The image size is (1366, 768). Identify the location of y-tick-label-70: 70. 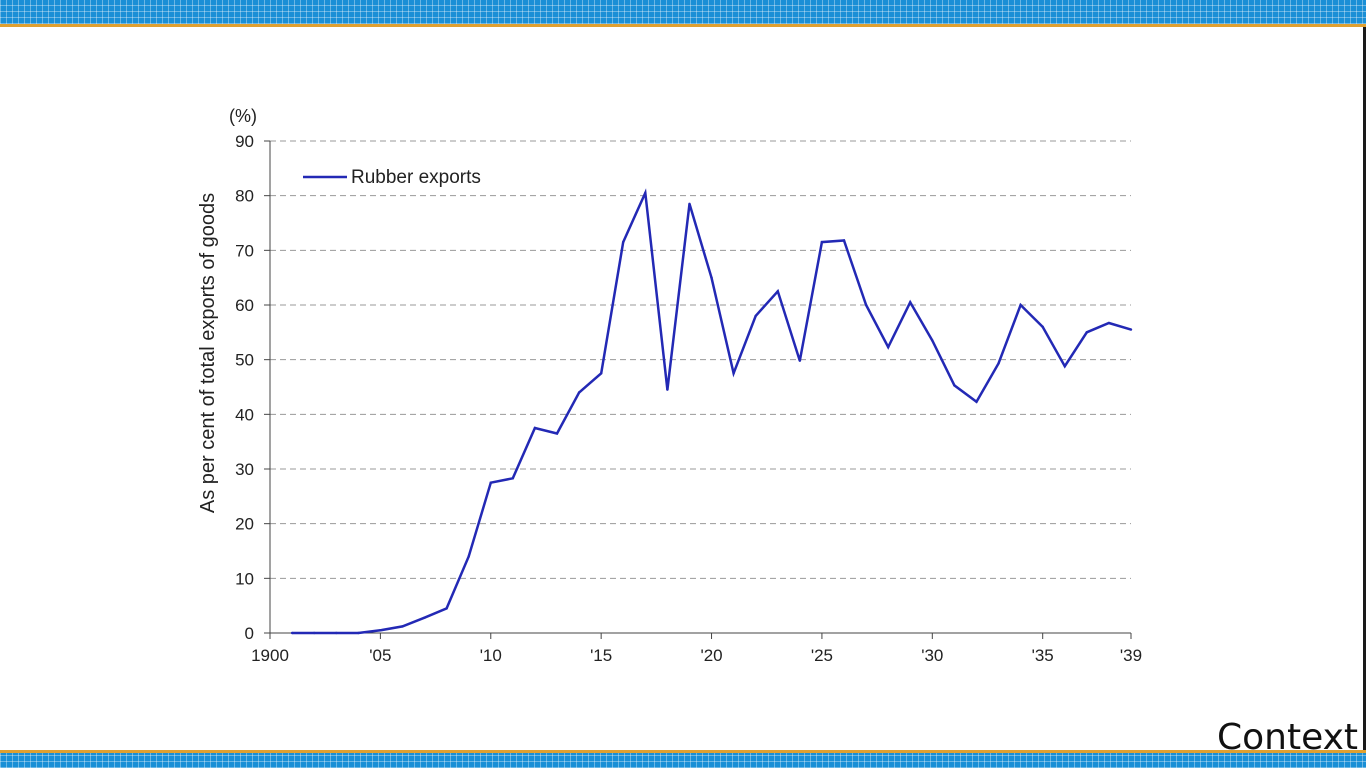
(244, 250).